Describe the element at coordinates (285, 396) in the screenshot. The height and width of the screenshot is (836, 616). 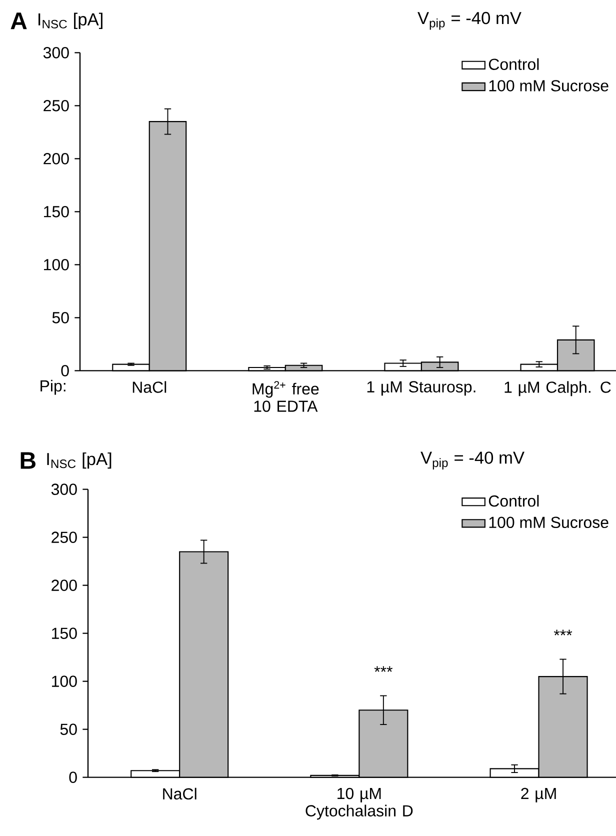
I see `x-tick-label: Mg$^{2+}$ free 10 EDTA` at that location.